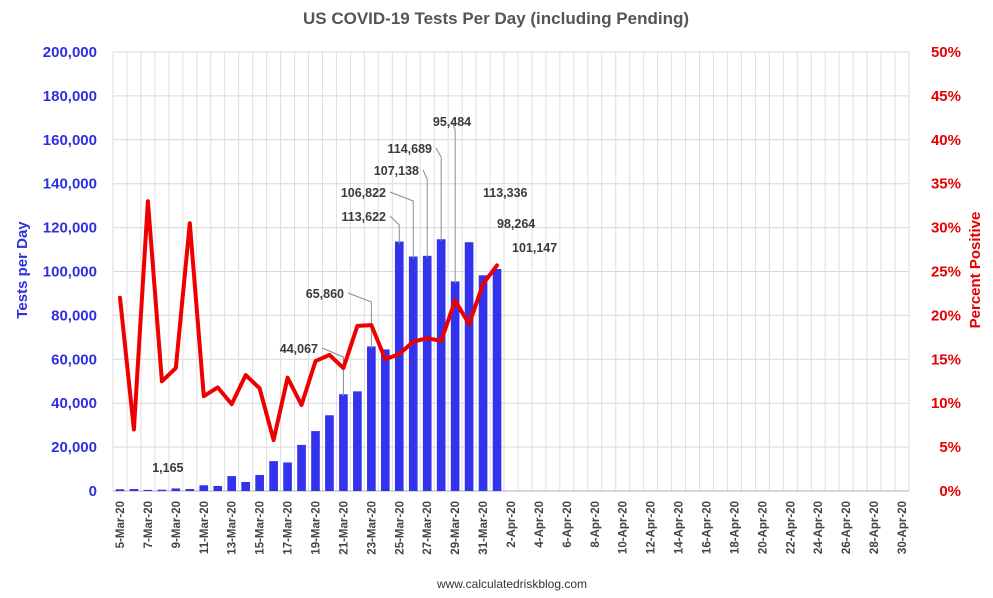  What do you see at coordinates (946, 140) in the screenshot?
I see `y-right-tick-label: 40%` at bounding box center [946, 140].